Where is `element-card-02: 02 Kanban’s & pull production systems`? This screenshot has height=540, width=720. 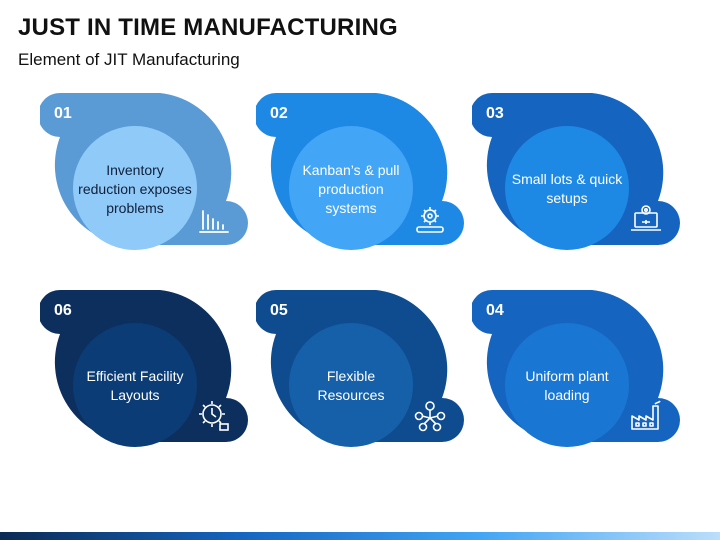 element-card-02: 02 Kanban’s & pull production systems is located at coordinates (360, 173).